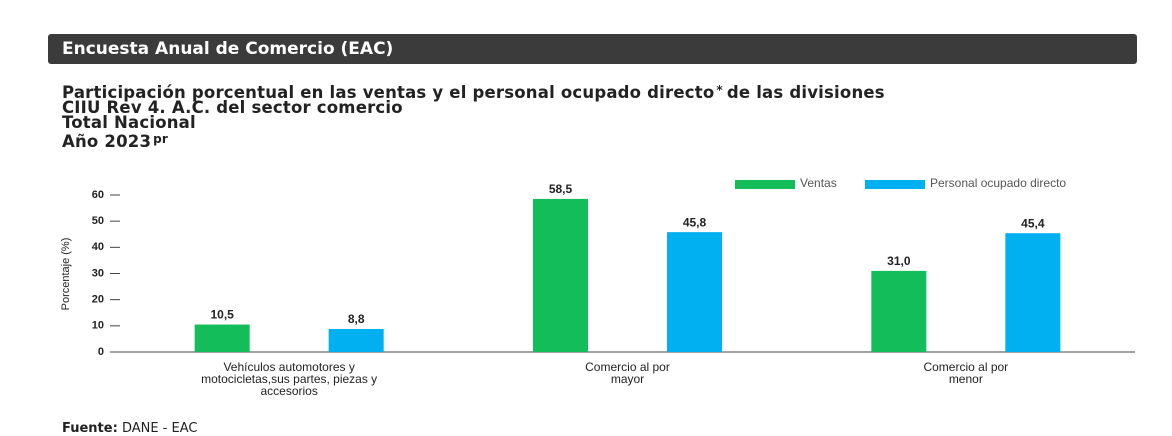 The image size is (1172, 436). What do you see at coordinates (98, 195) in the screenshot?
I see `y-tick-label: 60` at bounding box center [98, 195].